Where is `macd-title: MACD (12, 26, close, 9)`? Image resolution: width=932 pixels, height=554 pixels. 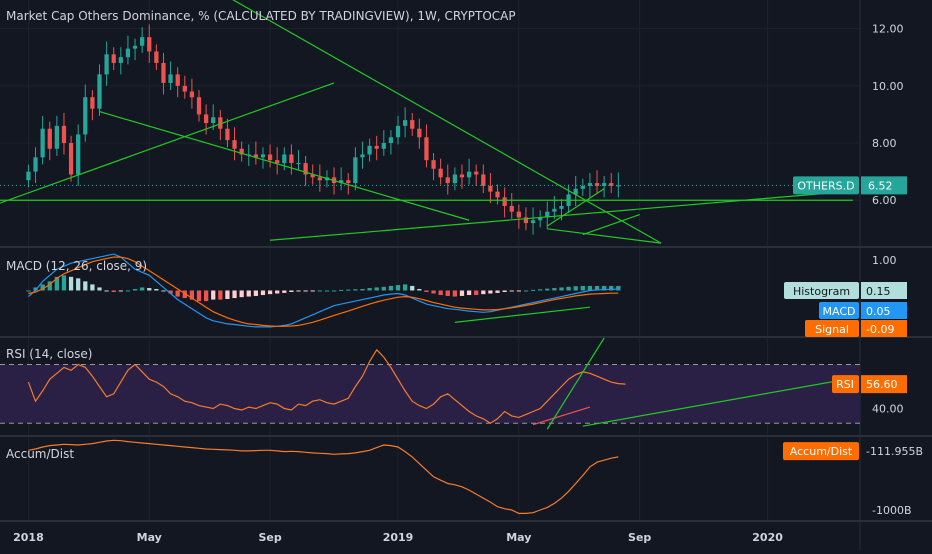
macd-title: MACD (12, 26, close, 9) is located at coordinates (76, 266).